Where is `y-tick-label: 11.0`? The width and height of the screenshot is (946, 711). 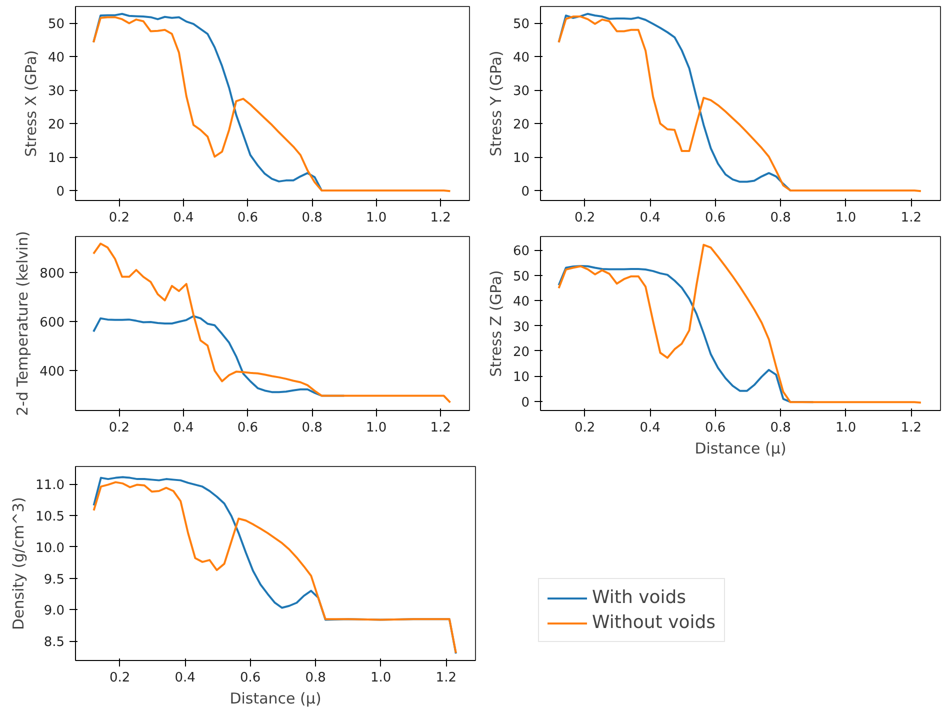
y-tick-label: 11.0 is located at coordinates (50, 486).